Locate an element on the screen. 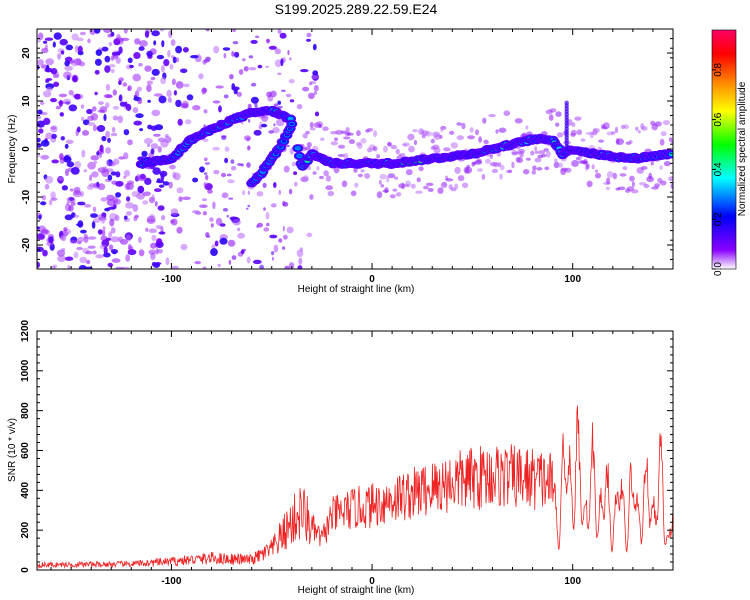  ridge-segment-main is located at coordinates (299, 156).